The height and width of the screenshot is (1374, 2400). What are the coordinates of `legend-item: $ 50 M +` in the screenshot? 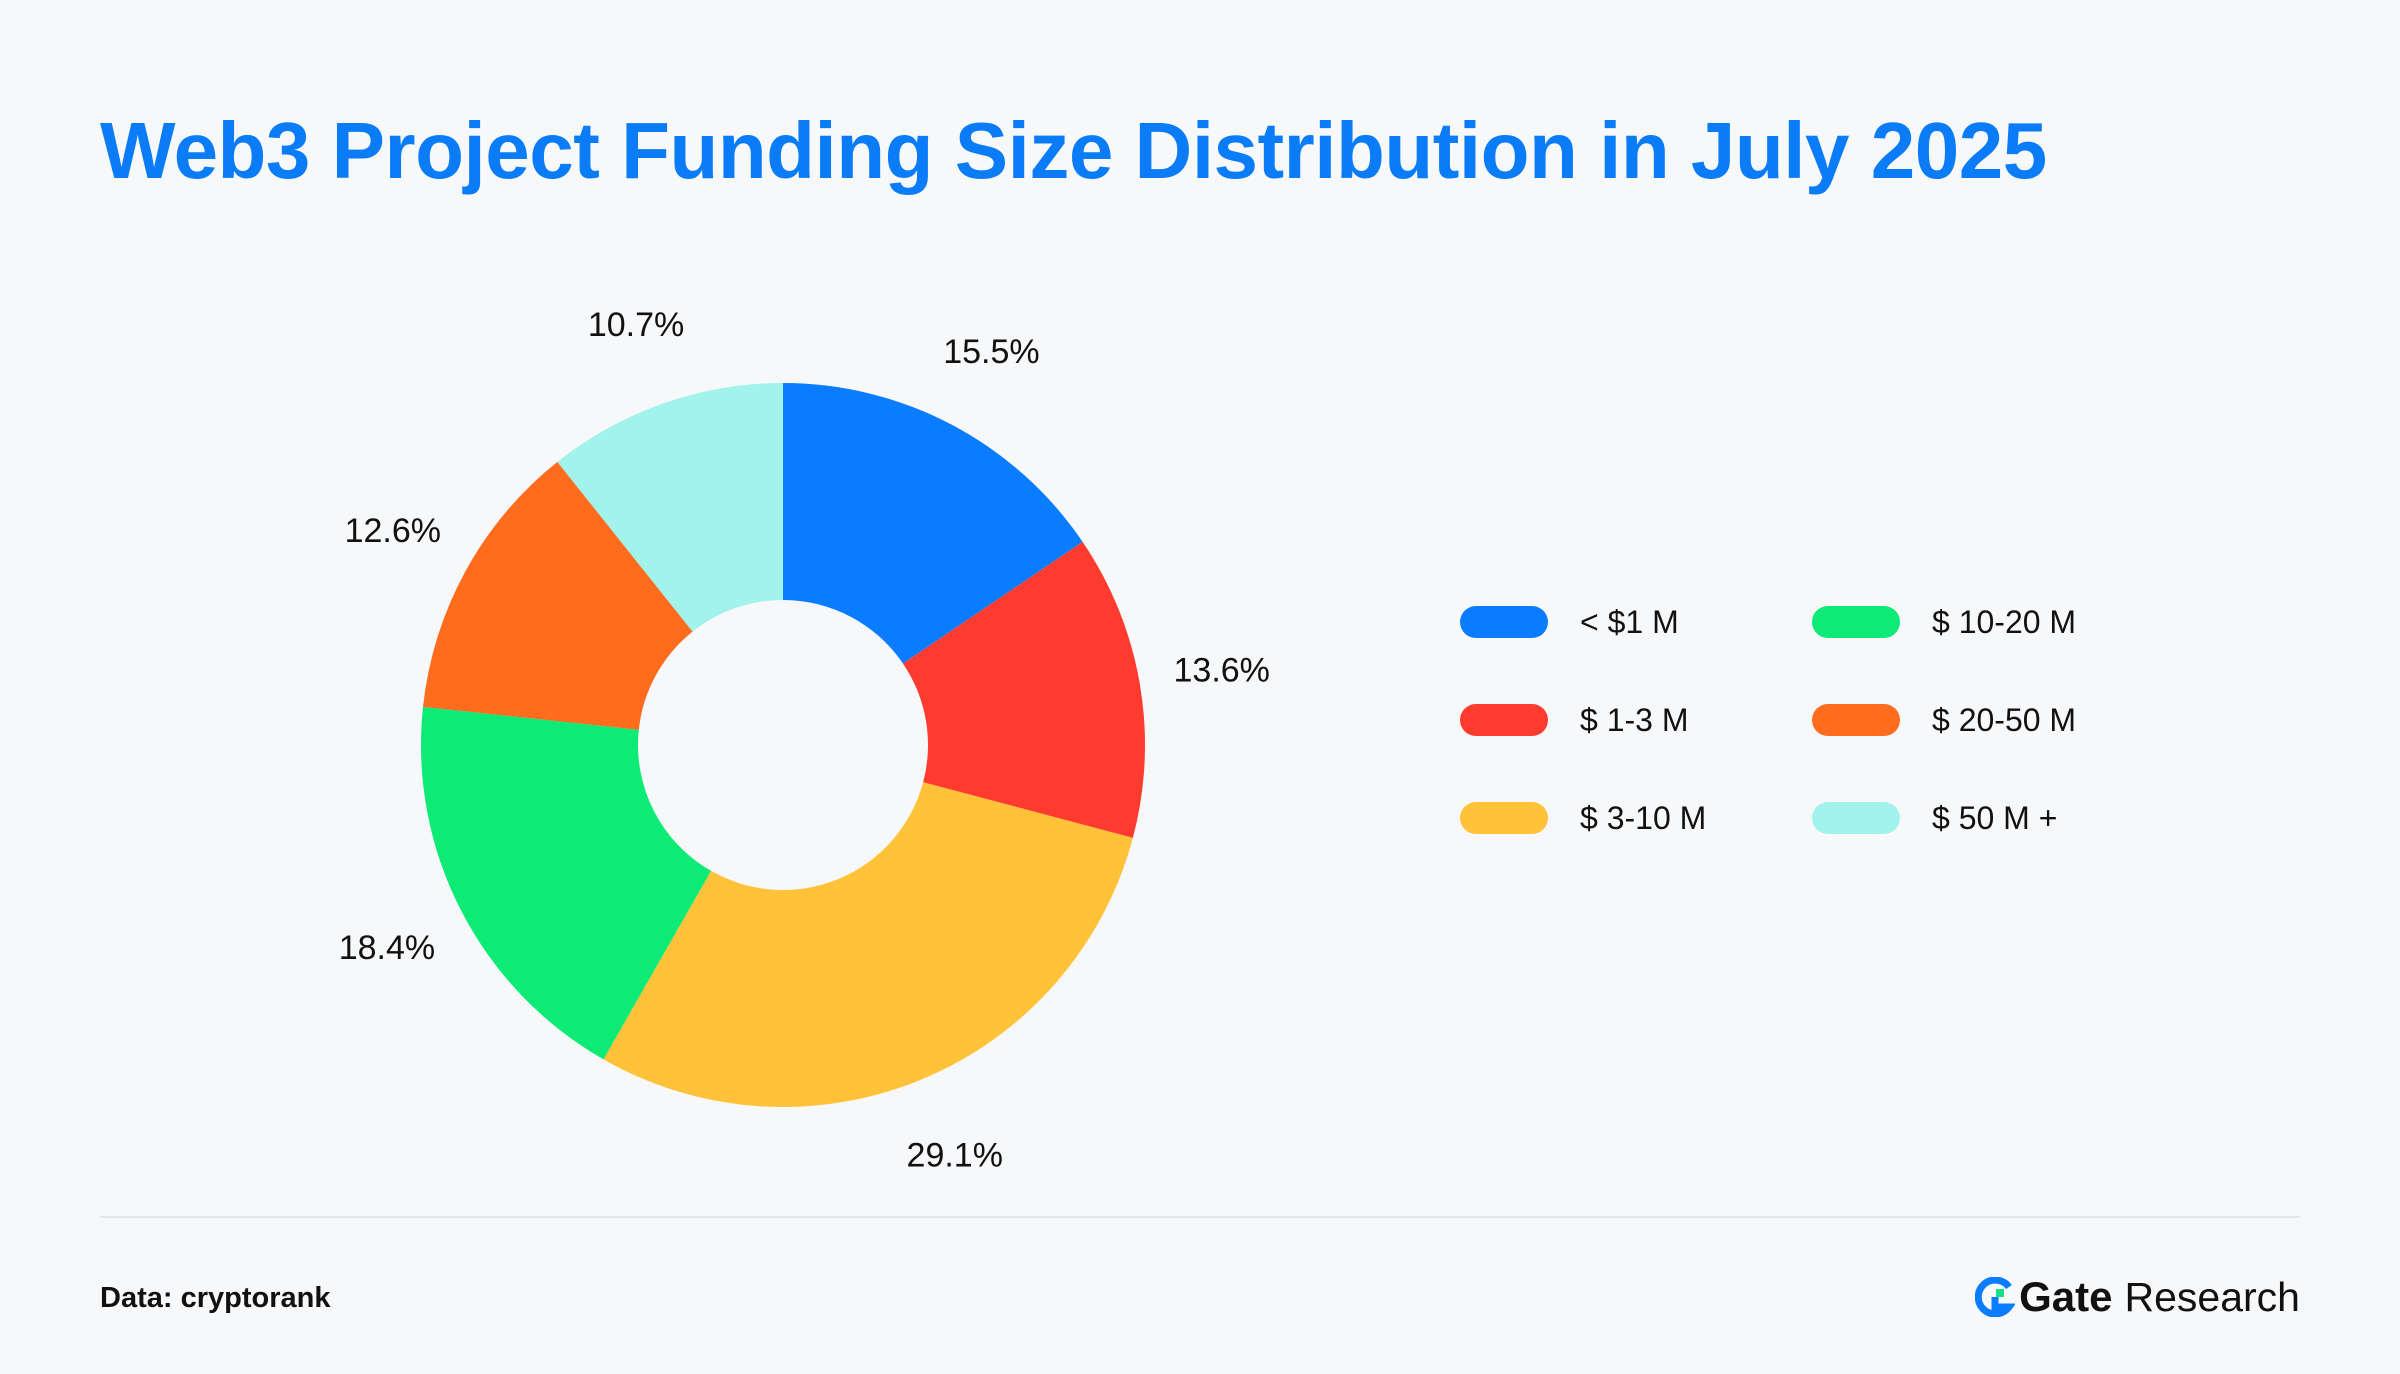 It's located at (1988, 818).